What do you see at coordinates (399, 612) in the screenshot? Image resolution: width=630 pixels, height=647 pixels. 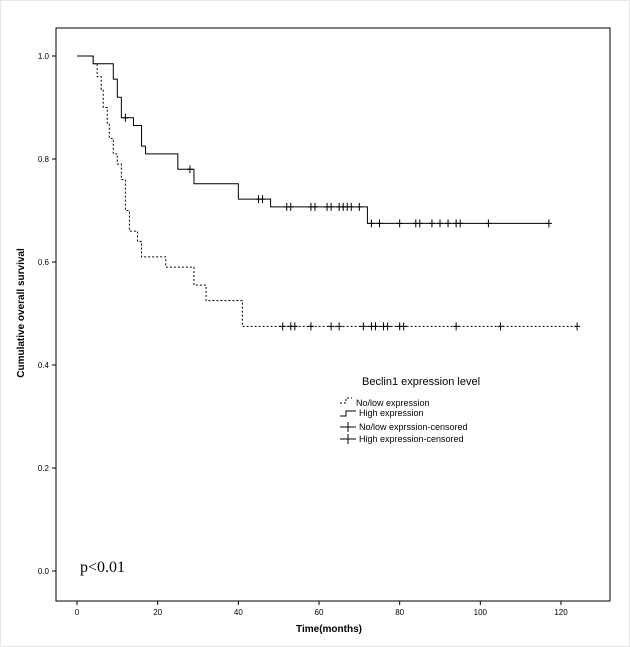 I see `x-tick-label: 80` at bounding box center [399, 612].